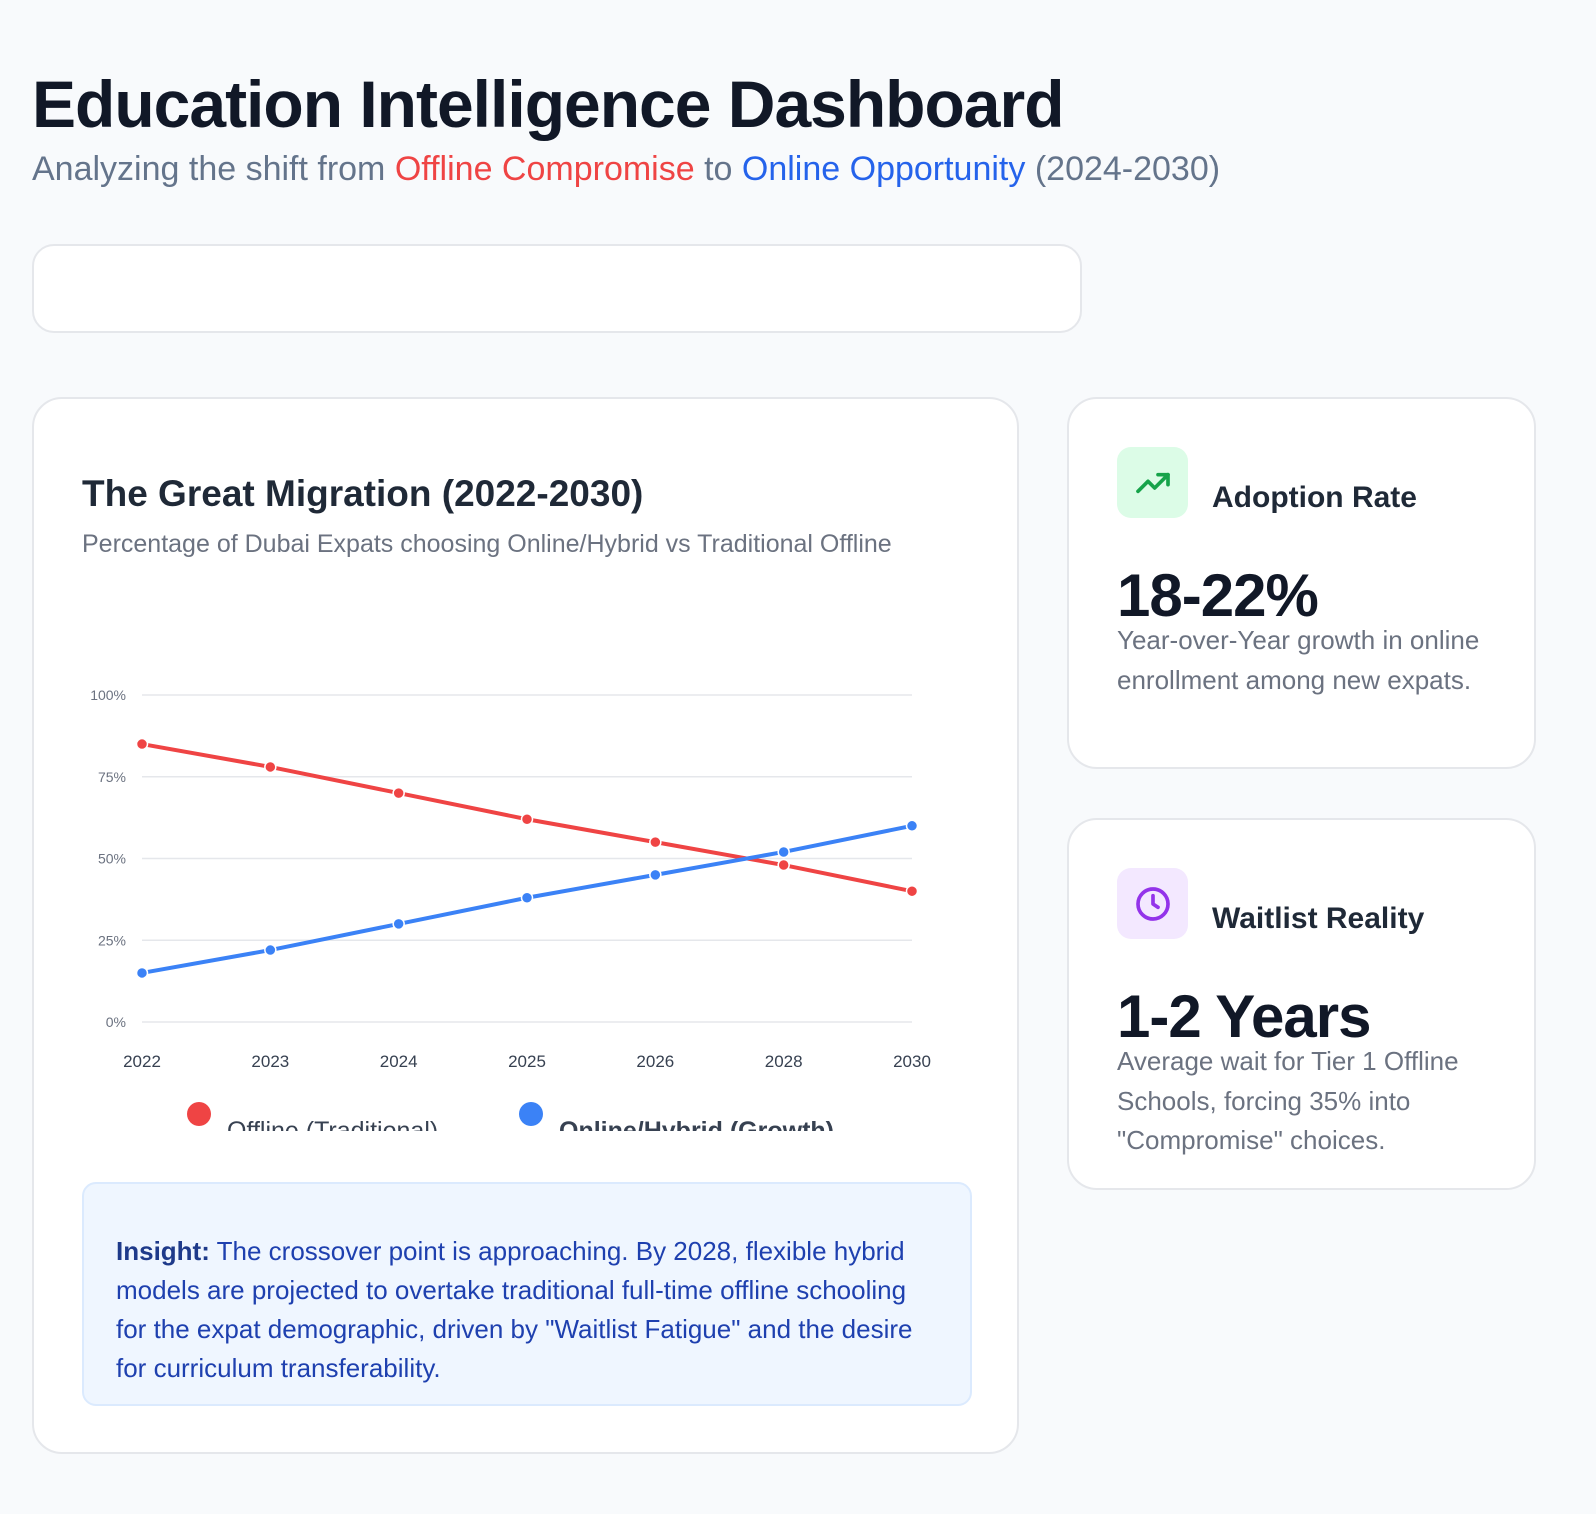 This screenshot has width=1596, height=1514. What do you see at coordinates (112, 859) in the screenshot?
I see `y-tick-label: 50%` at bounding box center [112, 859].